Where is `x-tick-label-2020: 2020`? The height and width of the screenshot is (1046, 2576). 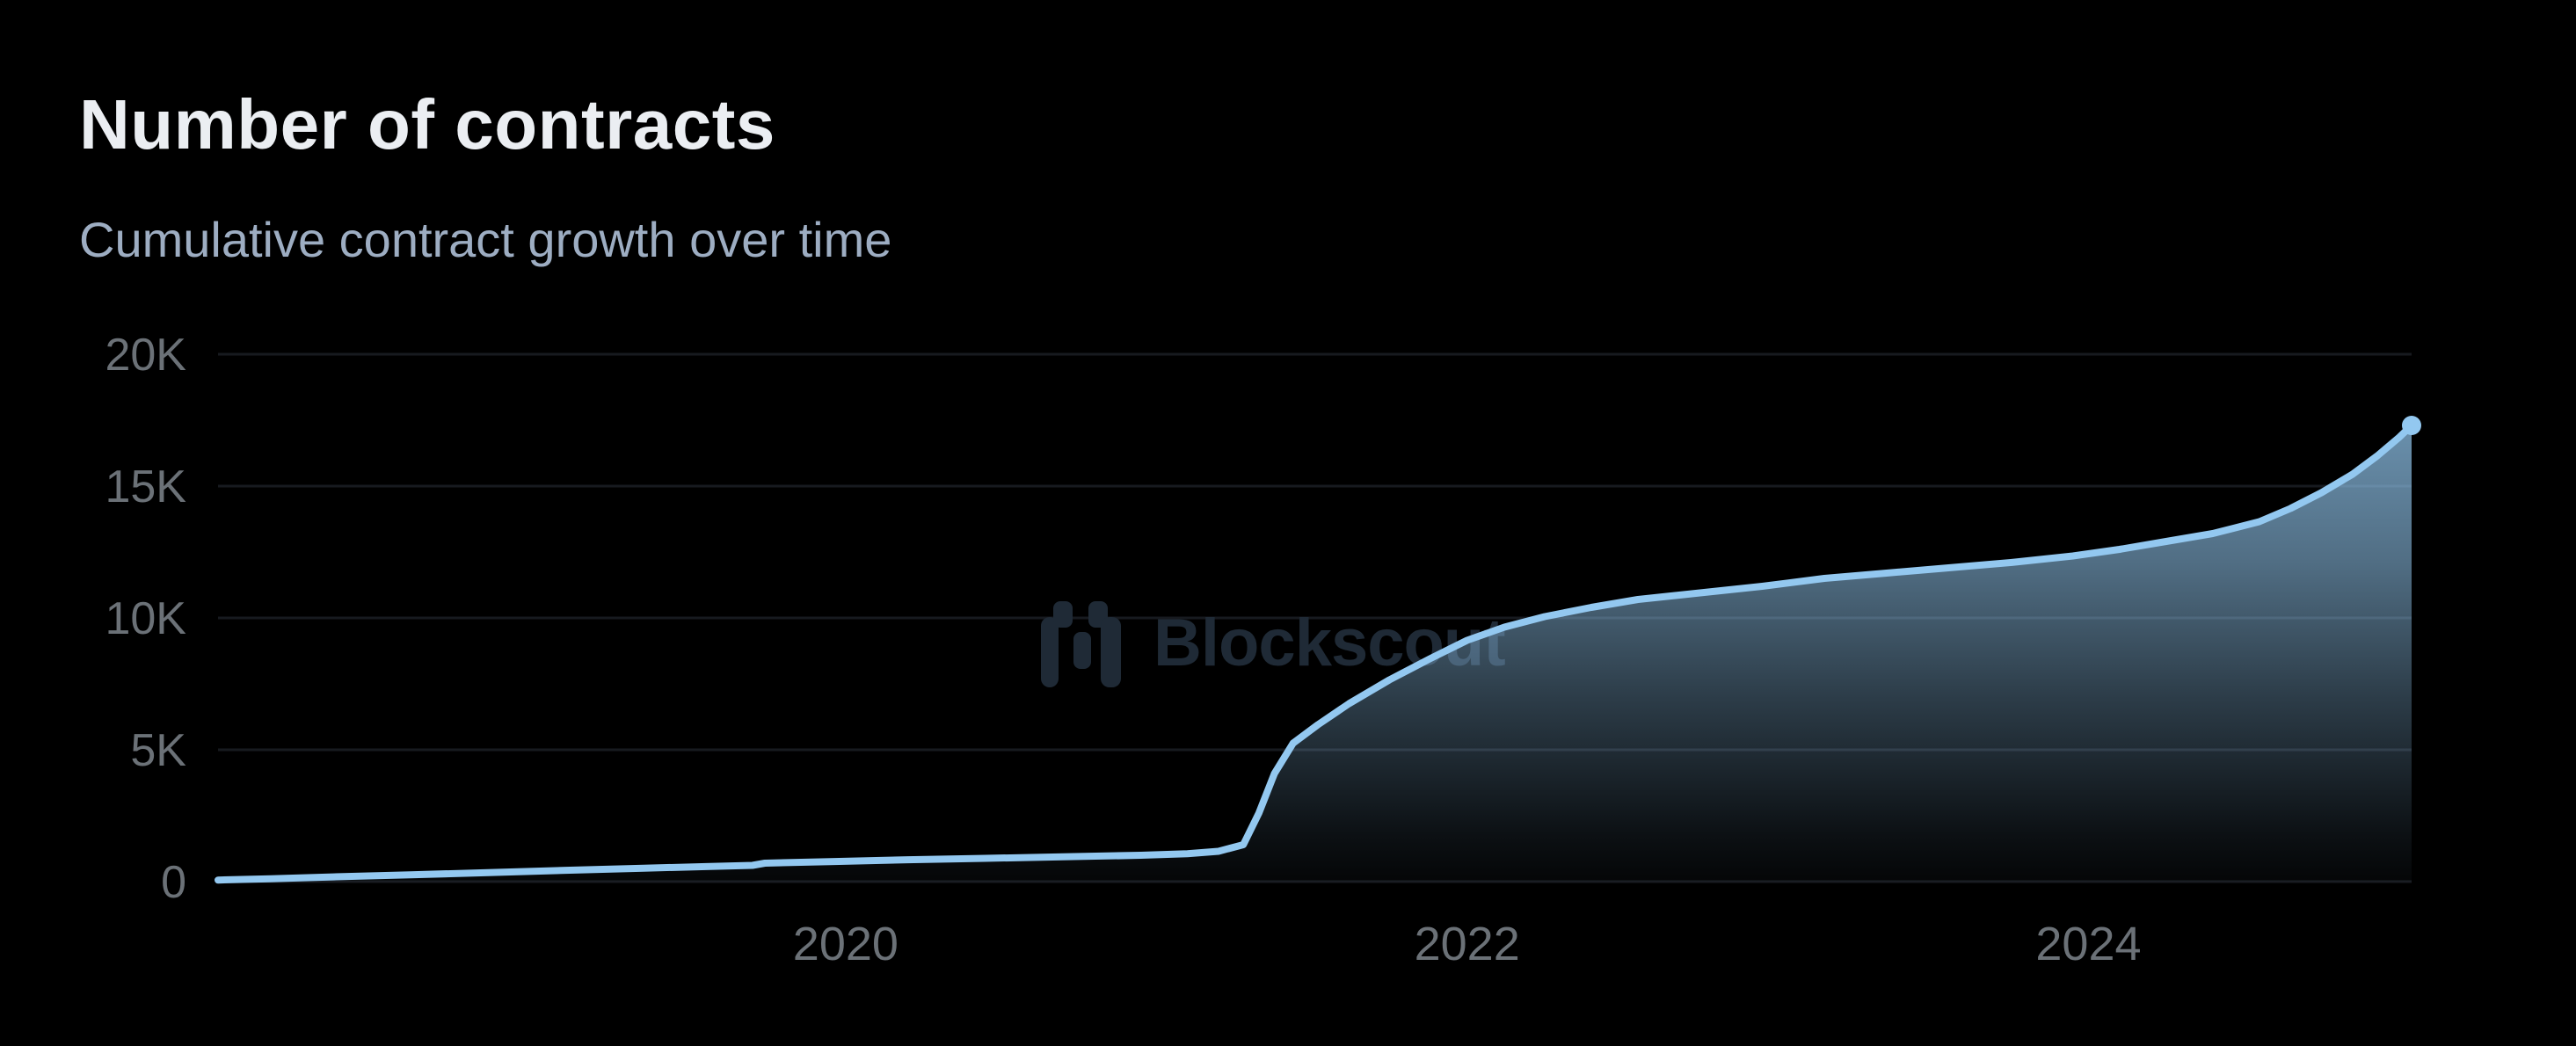 x-tick-label-2020: 2020 is located at coordinates (846, 944).